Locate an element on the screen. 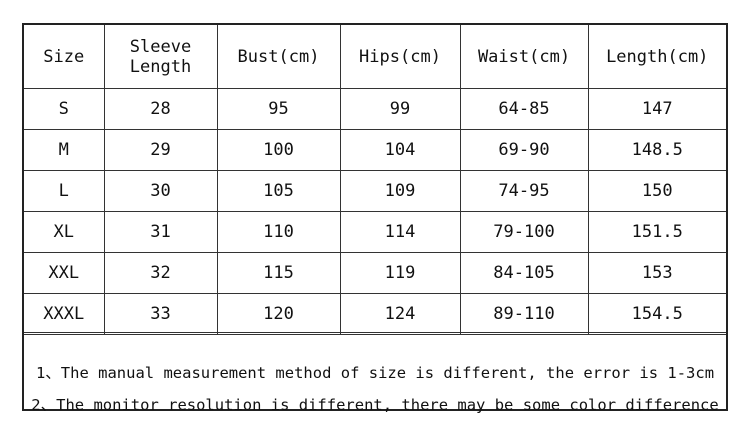 The width and height of the screenshot is (750, 429). table-row: L 30 105 109 74-95 150 is located at coordinates (375, 191).